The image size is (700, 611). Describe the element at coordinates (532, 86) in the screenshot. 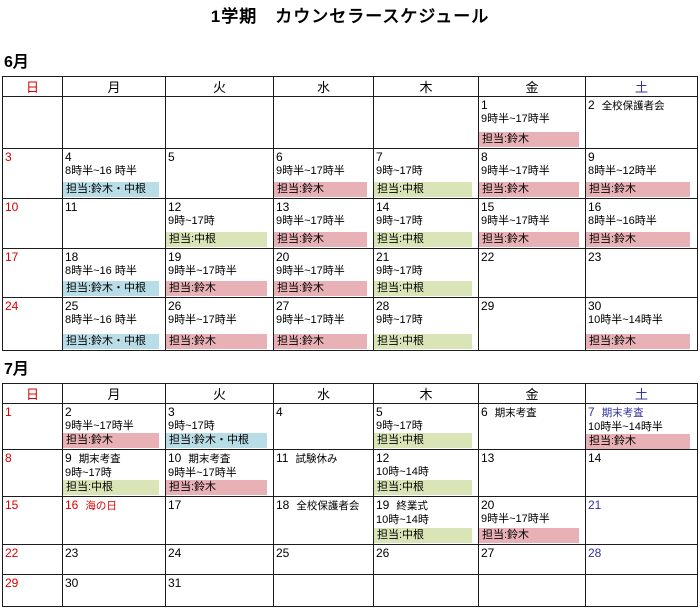

I see `weekday-header-june-5: 金` at that location.